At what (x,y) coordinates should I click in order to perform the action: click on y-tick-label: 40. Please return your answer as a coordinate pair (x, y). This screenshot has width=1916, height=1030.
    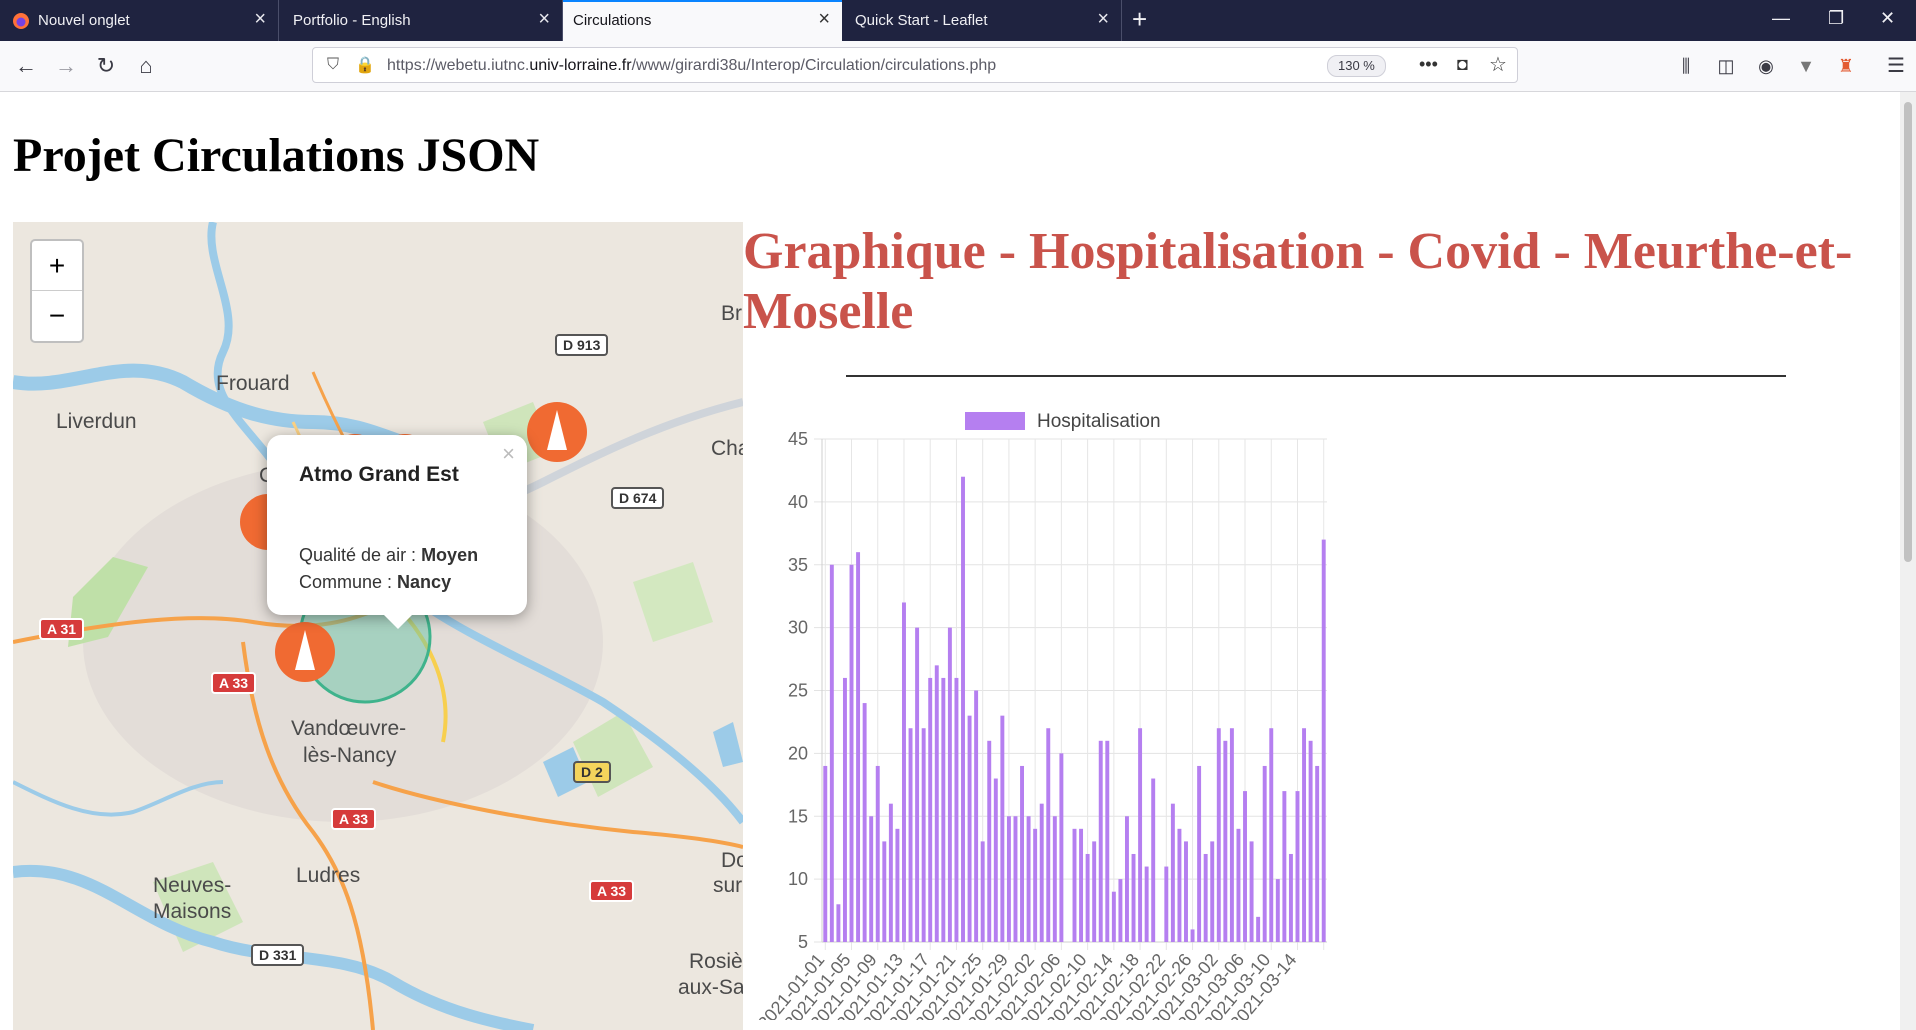
    Looking at the image, I should click on (798, 502).